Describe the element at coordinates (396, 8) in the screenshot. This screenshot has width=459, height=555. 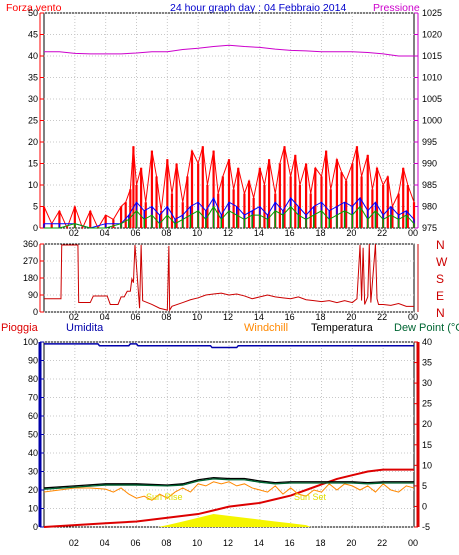
I see `pressure-axis-title: Pressione` at that location.